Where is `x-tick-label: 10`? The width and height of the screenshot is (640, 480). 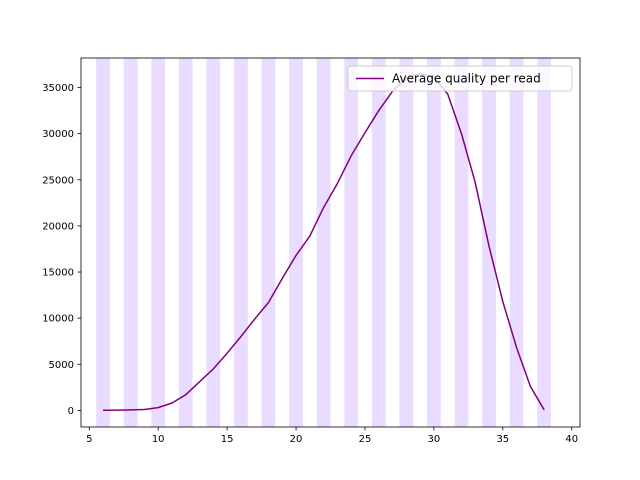 x-tick-label: 10 is located at coordinates (158, 439).